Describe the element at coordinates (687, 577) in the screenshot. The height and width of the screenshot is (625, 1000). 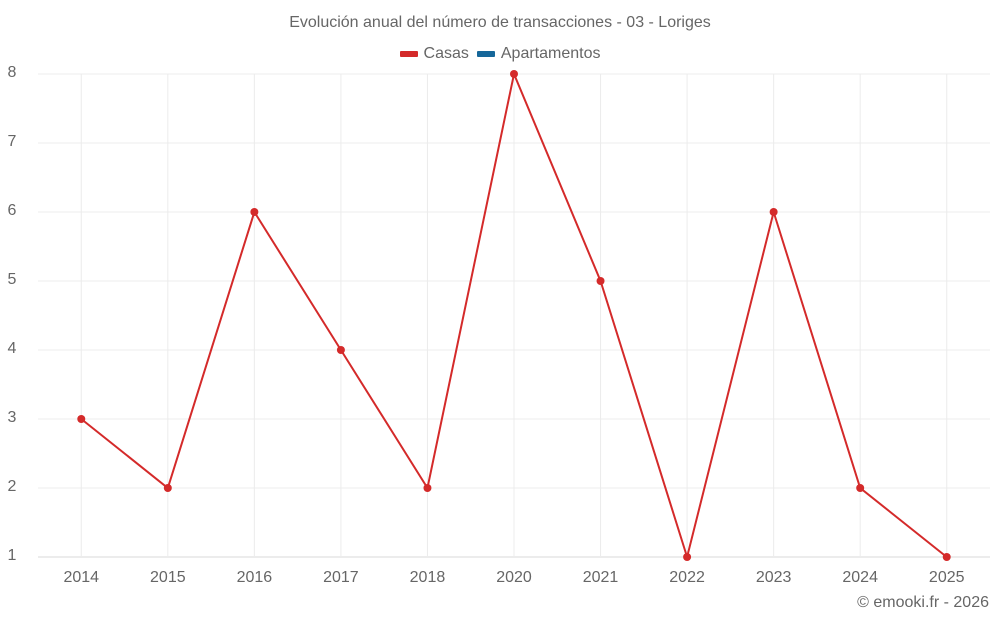
I see `x-tick-label: 2022` at that location.